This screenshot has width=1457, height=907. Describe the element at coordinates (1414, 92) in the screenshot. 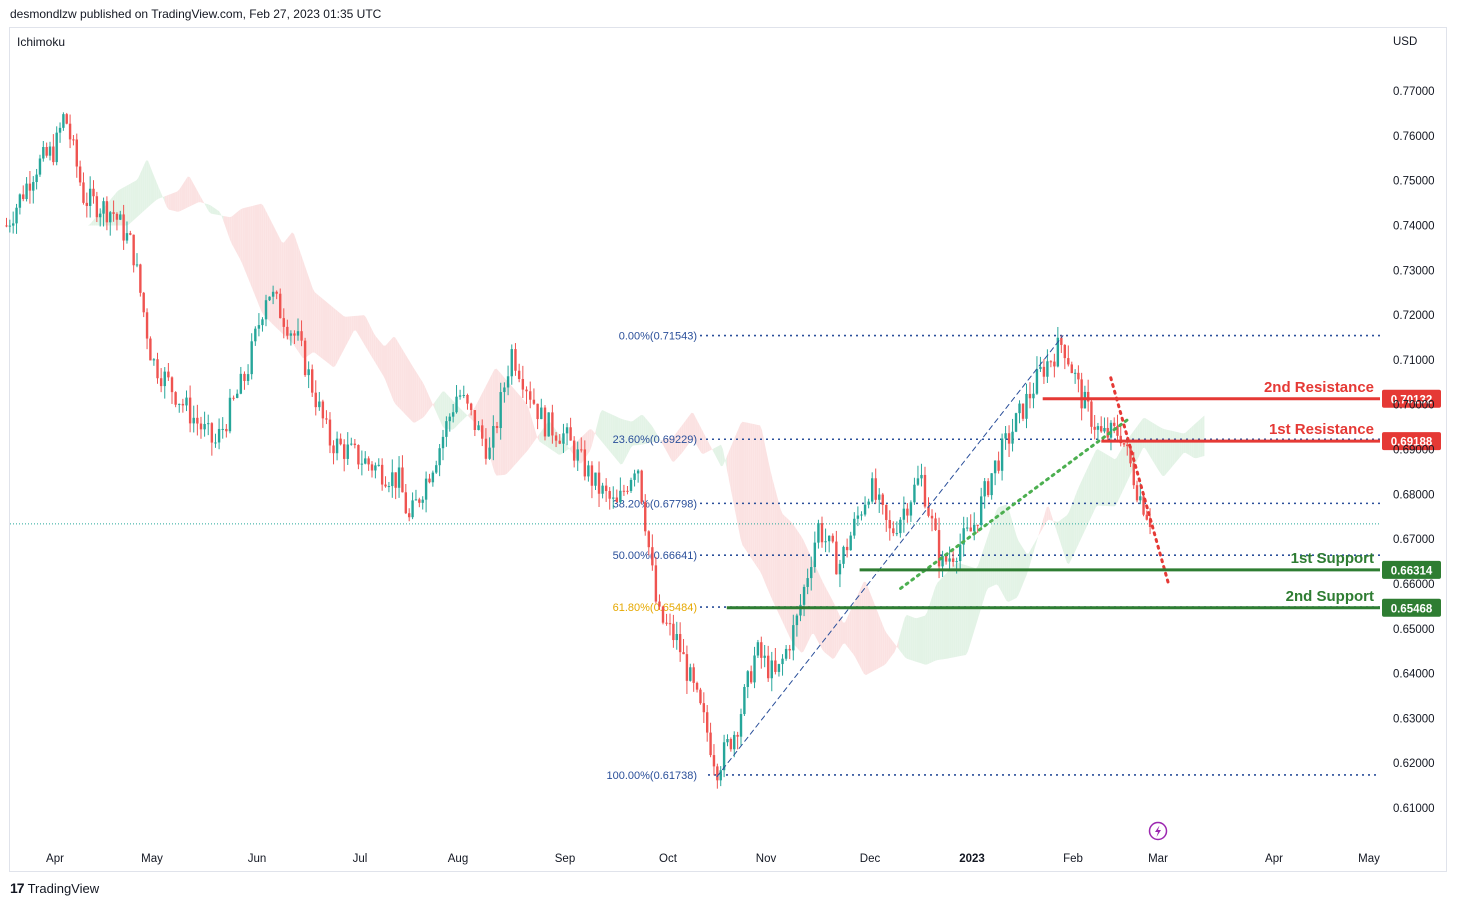

I see `y-tick-label: 0.77000` at that location.